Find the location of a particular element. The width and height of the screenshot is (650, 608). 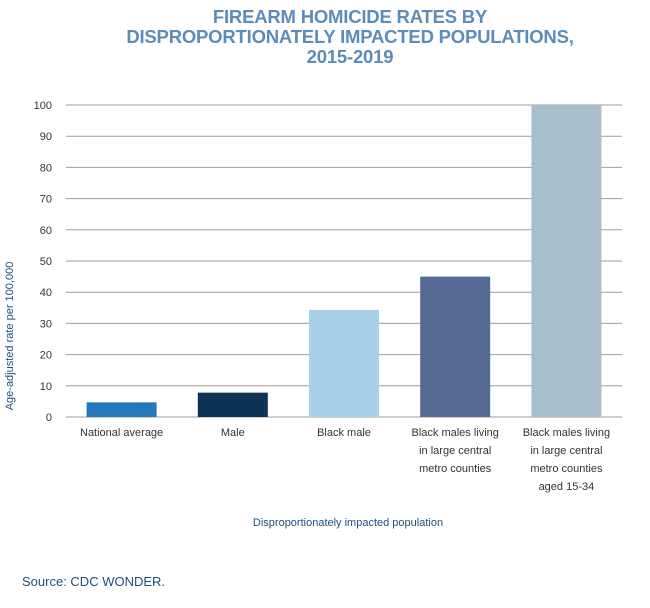

y-tick-label: 80 is located at coordinates (46, 168).